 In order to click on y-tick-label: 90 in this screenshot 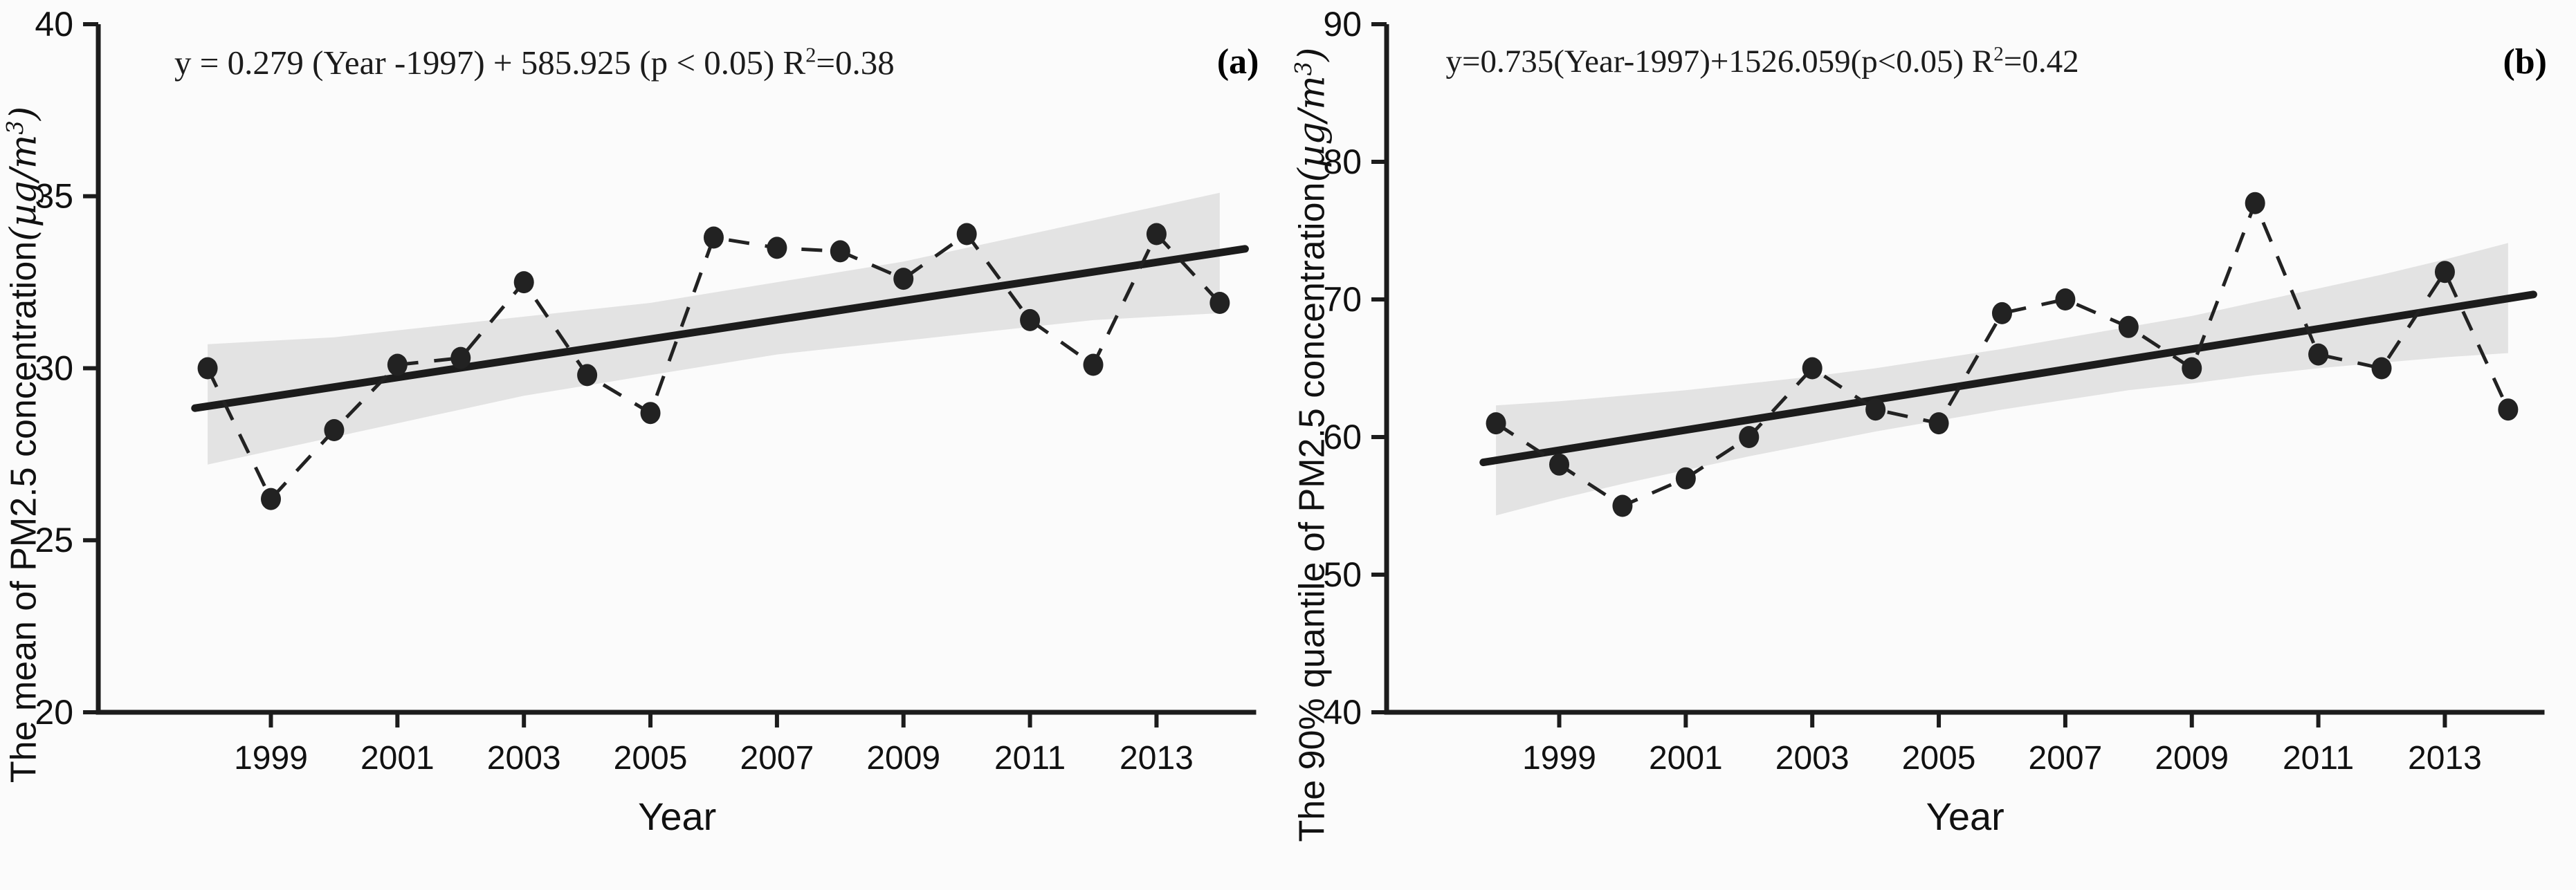, I will do `click(1342, 24)`.